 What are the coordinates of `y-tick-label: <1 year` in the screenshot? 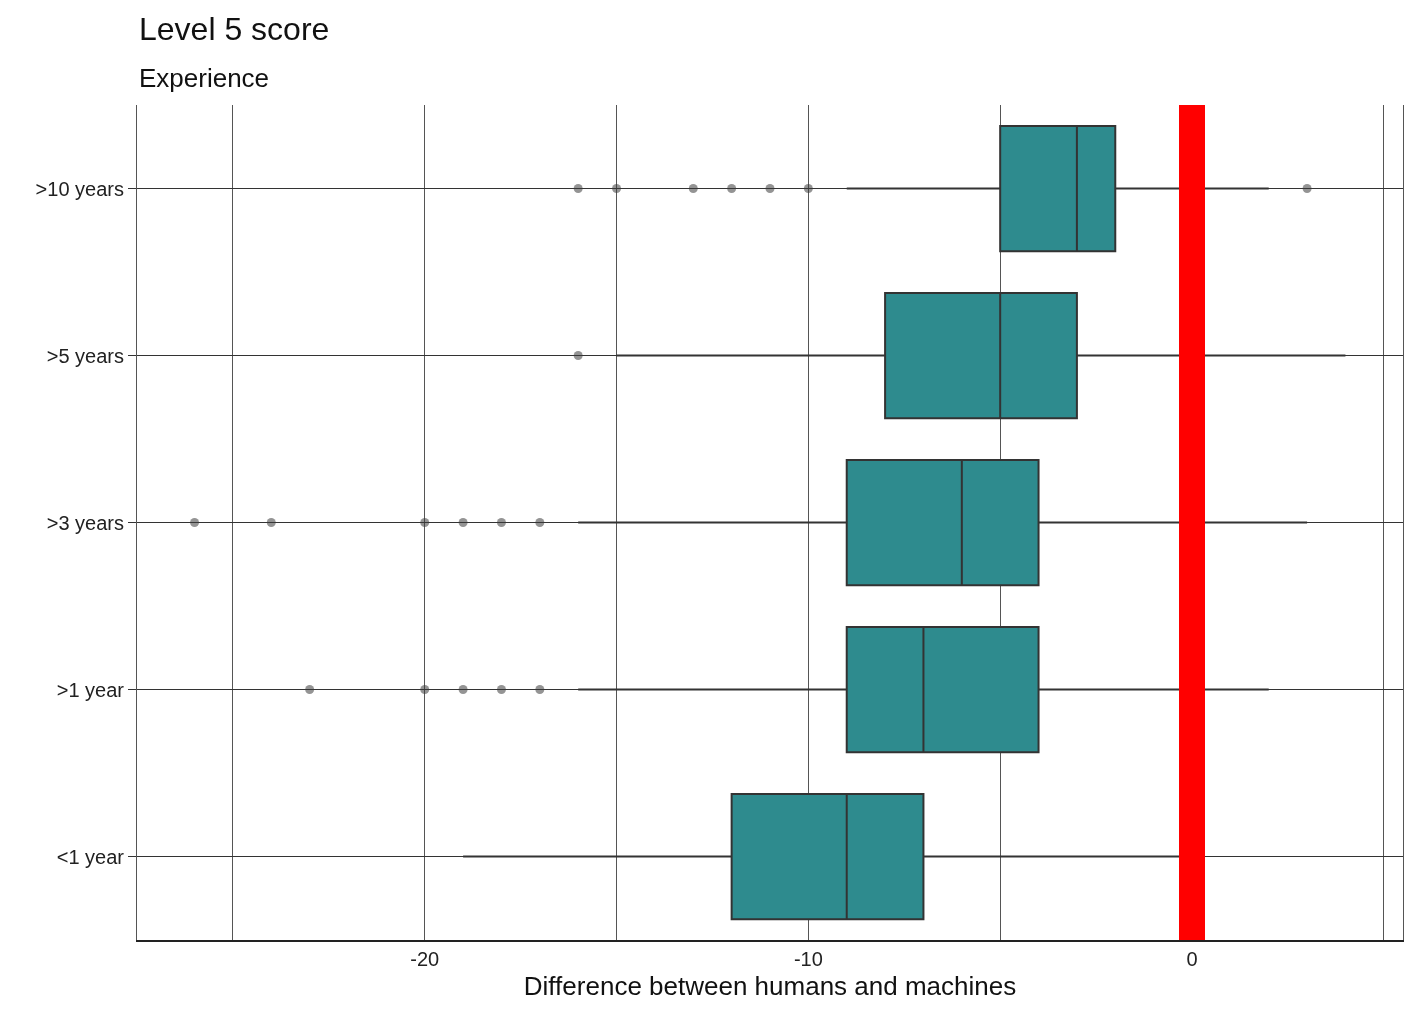 It's located at (90, 856).